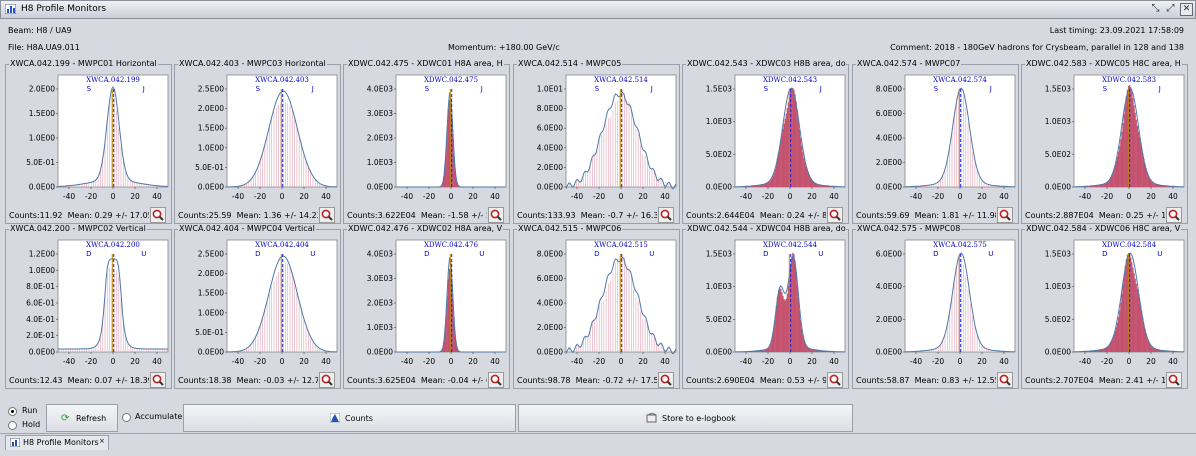 The width and height of the screenshot is (1196, 456). I want to click on x-tick-label: 40, so click(326, 196).